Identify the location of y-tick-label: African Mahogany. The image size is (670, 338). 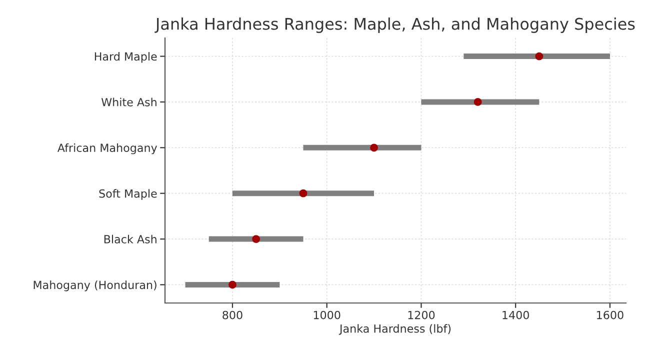
(107, 148).